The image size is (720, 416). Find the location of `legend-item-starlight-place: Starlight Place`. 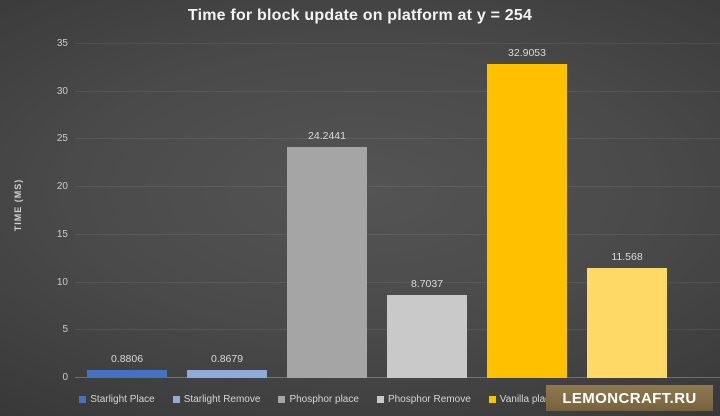

legend-item-starlight-place: Starlight Place is located at coordinates (117, 399).